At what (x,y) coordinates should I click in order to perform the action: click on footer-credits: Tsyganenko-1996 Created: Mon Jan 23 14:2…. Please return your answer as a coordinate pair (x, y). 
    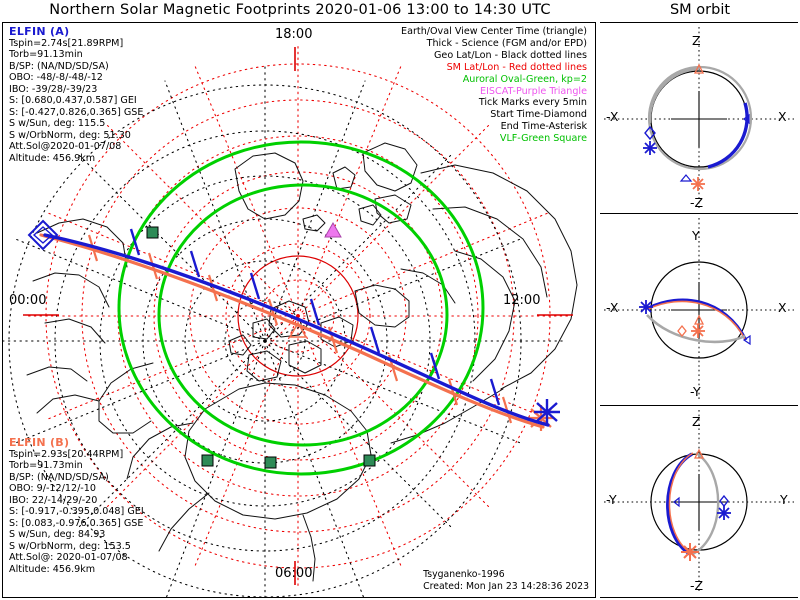
    Looking at the image, I should click on (506, 581).